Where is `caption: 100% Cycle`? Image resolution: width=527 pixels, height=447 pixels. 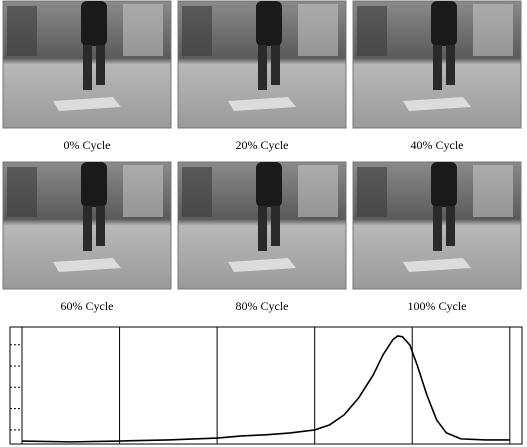 caption: 100% Cycle is located at coordinates (437, 306).